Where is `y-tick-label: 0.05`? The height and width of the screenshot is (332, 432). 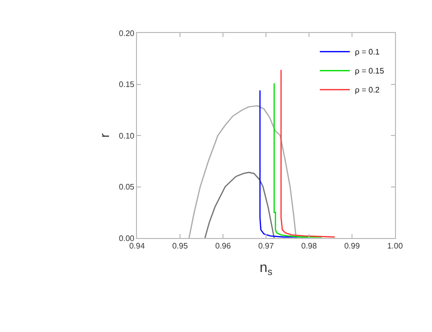
y-tick-label: 0.05 is located at coordinates (126, 187).